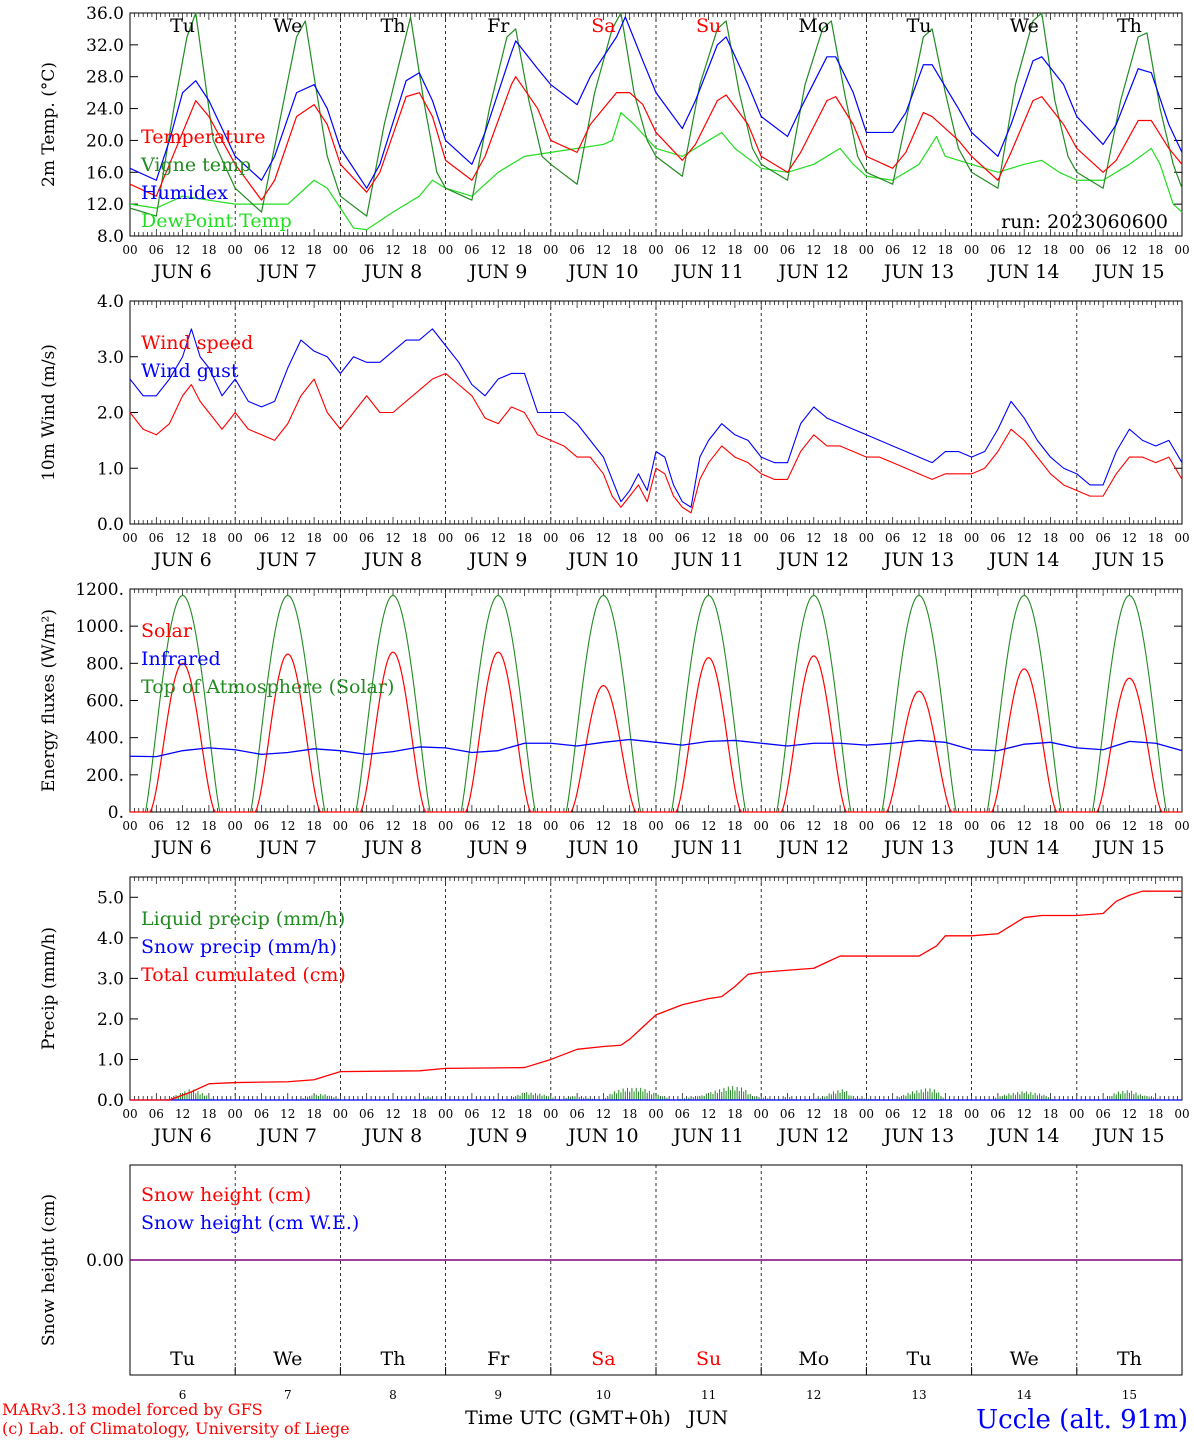 The width and height of the screenshot is (1194, 1440). What do you see at coordinates (1025, 1395) in the screenshot?
I see `day-number-label: 14` at bounding box center [1025, 1395].